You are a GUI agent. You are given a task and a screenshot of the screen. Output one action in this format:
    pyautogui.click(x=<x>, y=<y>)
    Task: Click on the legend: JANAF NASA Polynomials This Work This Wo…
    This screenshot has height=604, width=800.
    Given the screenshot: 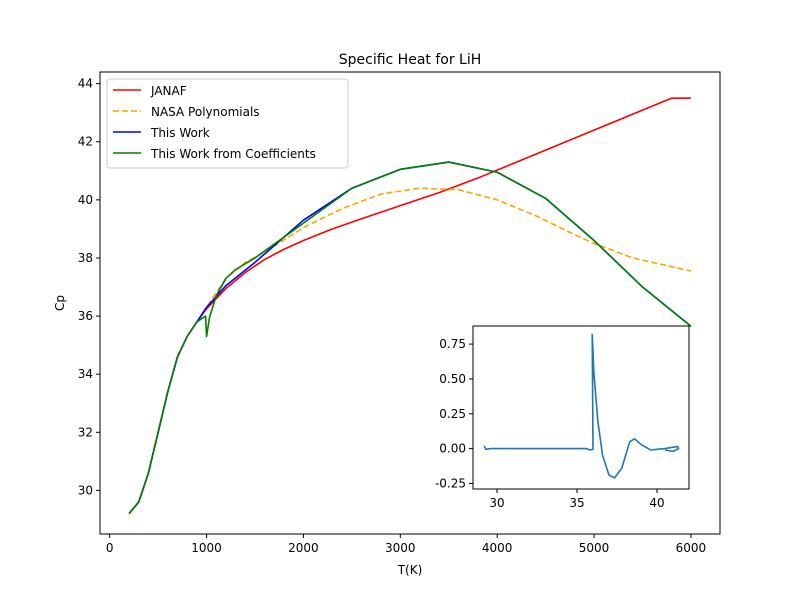 What is the action you would take?
    pyautogui.click(x=227, y=123)
    